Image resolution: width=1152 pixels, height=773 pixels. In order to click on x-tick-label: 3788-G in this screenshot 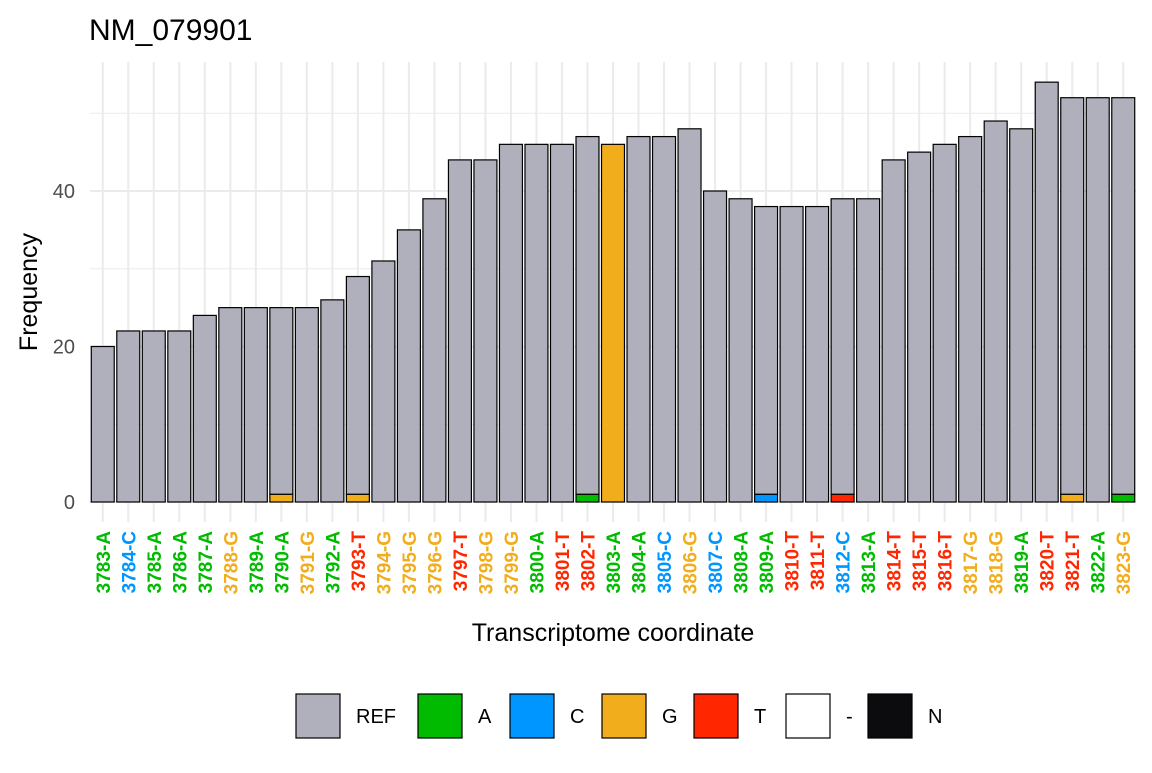, I will do `click(231, 562)`.